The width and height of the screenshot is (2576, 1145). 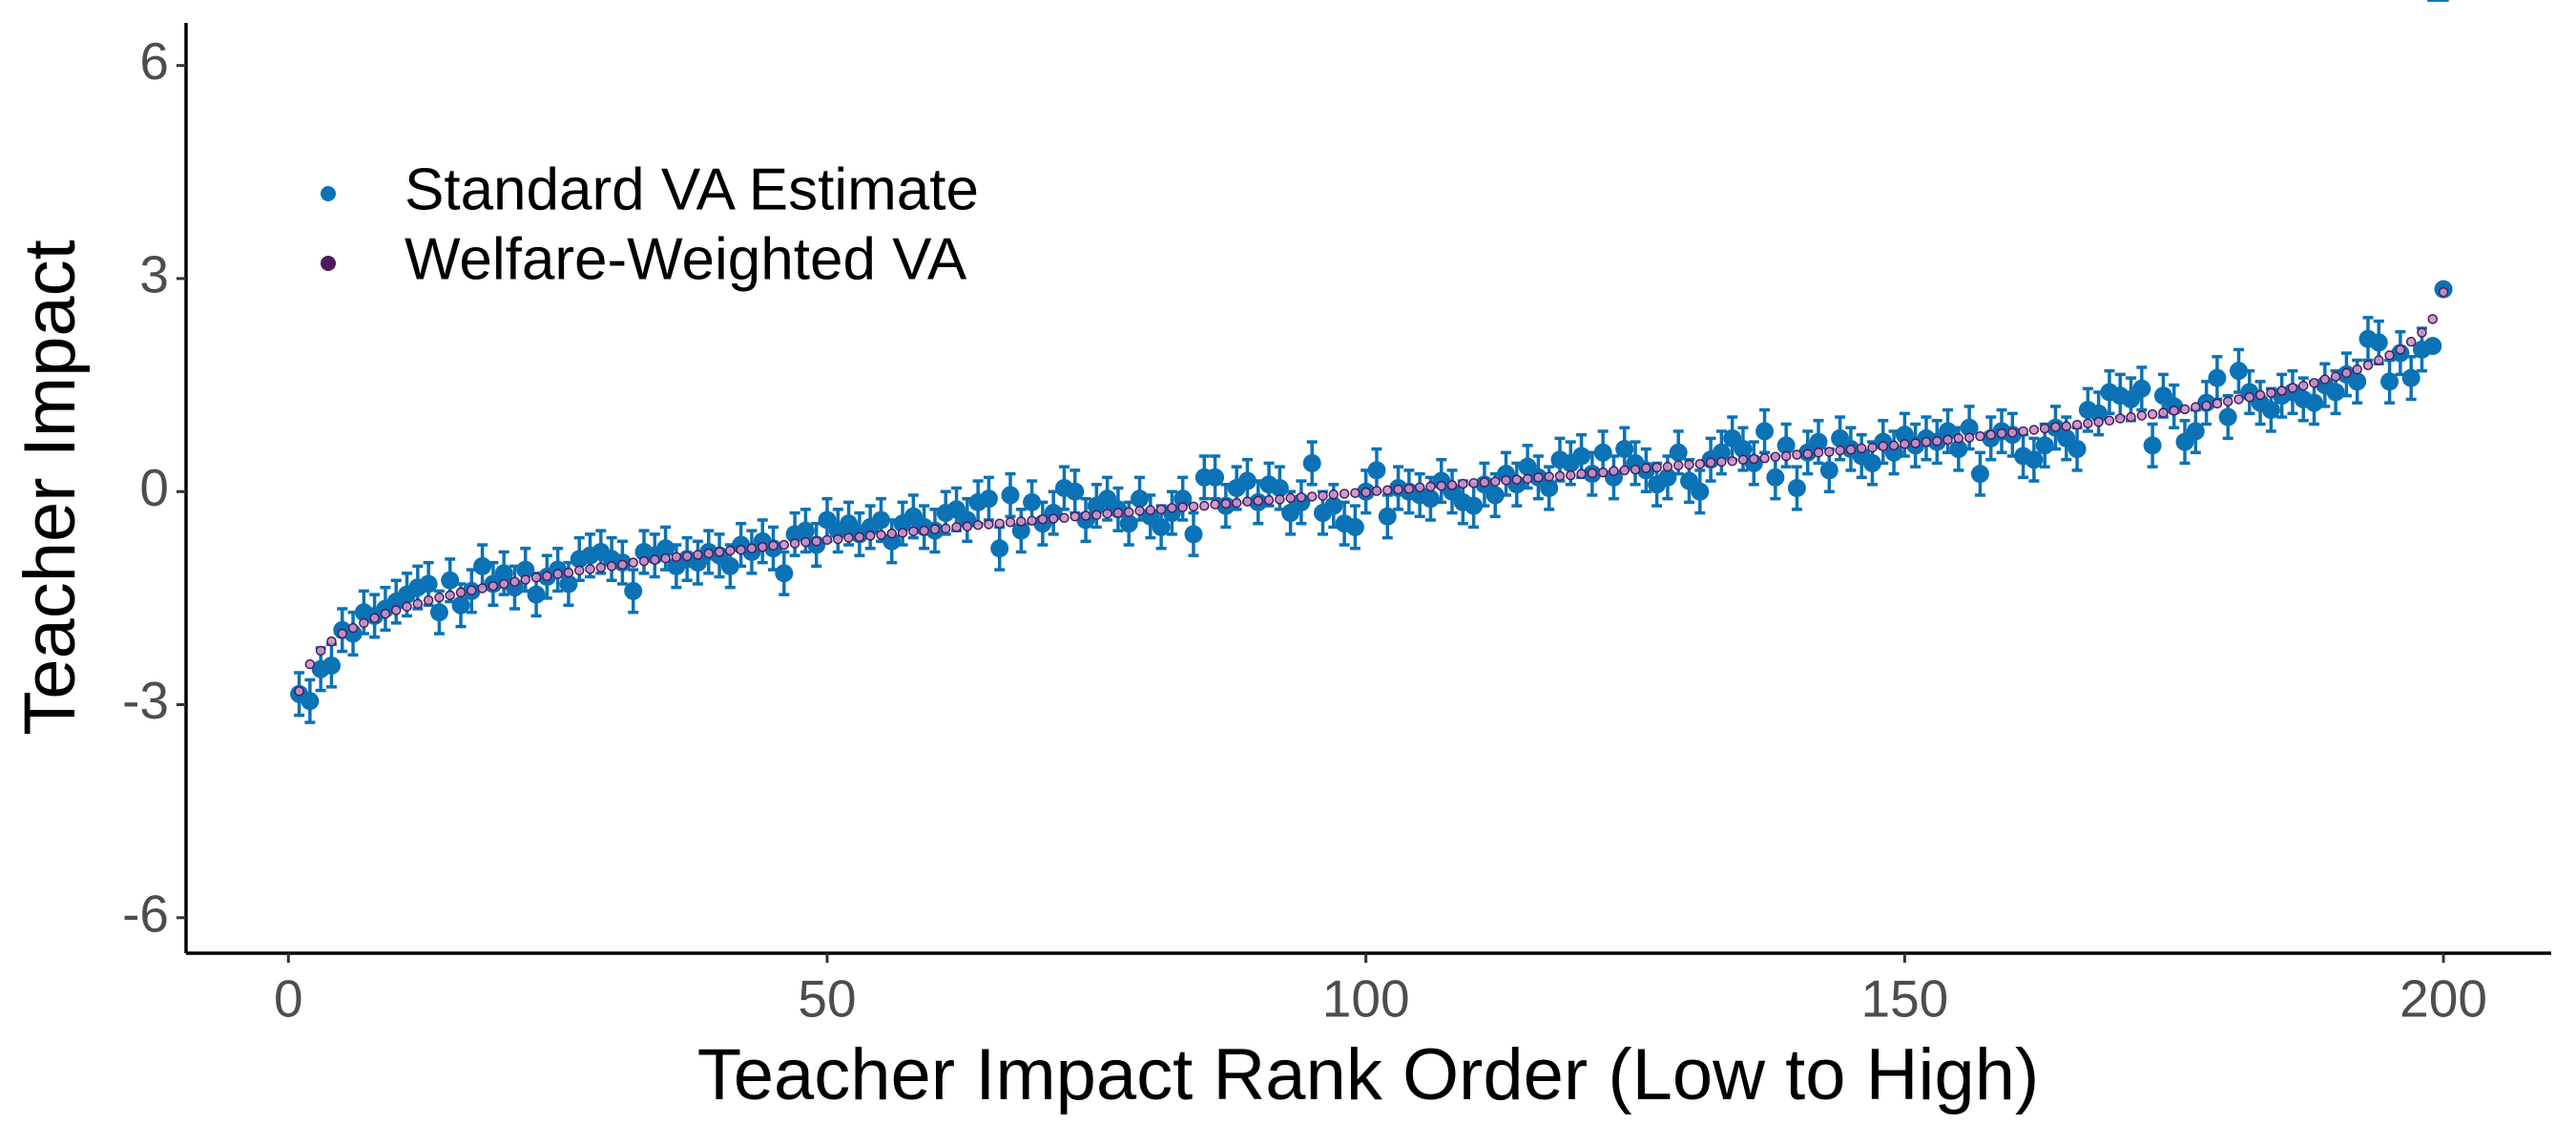 What do you see at coordinates (154, 273) in the screenshot?
I see `y-tick-label: 3` at bounding box center [154, 273].